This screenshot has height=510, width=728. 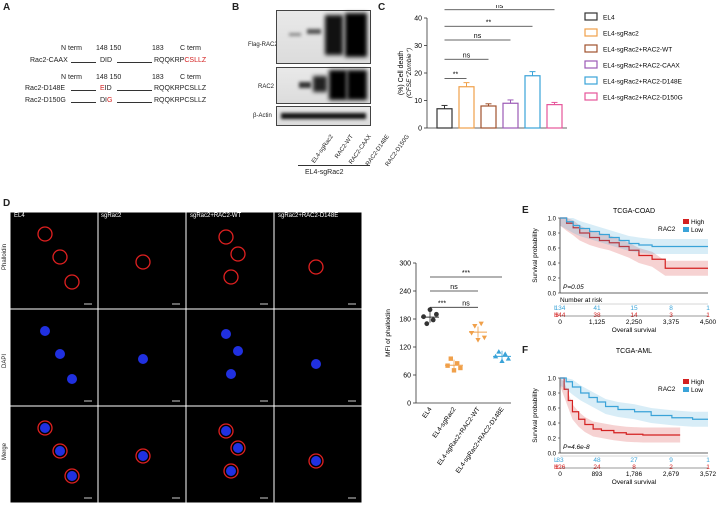 What do you see at coordinates (444, 423) in the screenshot?
I see `x-tick-label: EL4-sgRac2` at bounding box center [444, 423].